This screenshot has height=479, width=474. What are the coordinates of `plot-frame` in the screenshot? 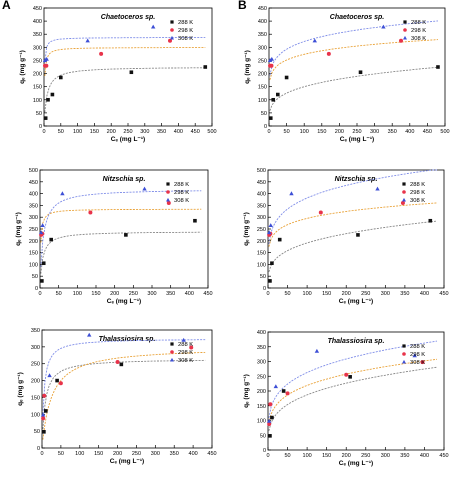 It's located at (127, 389).